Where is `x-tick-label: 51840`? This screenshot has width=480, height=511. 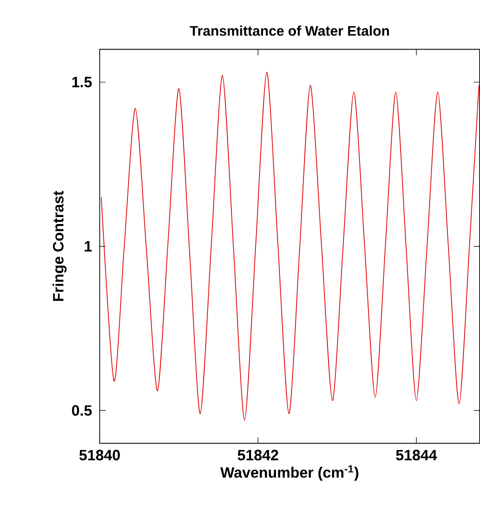 x-tick-label: 51840 is located at coordinates (99, 455).